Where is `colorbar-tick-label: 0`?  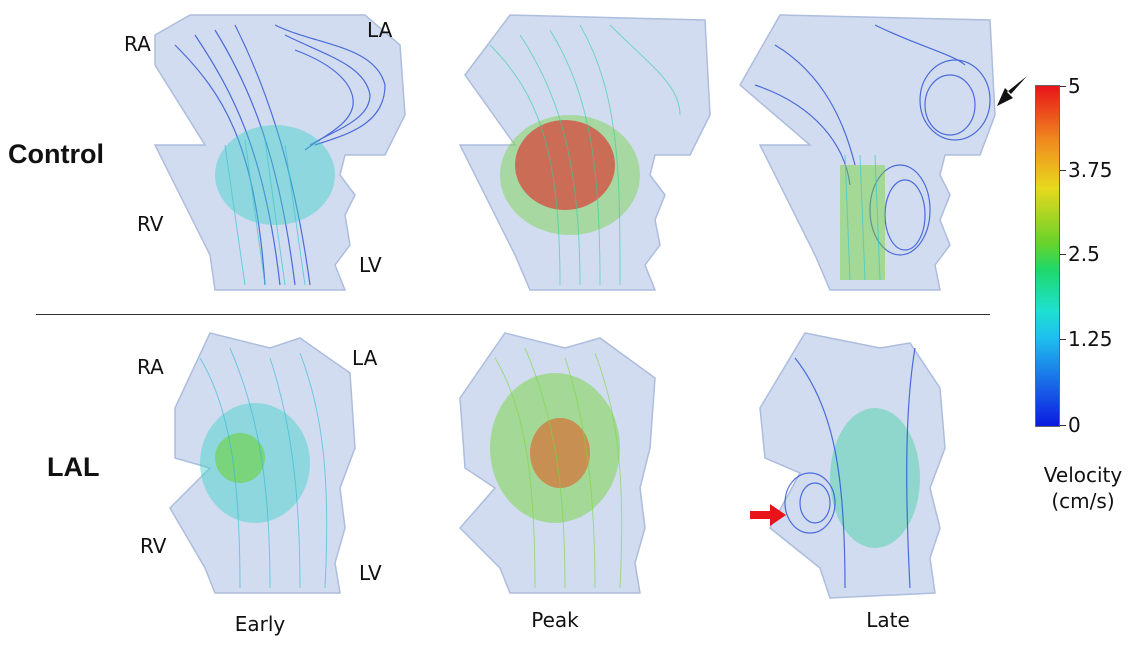
colorbar-tick-label: 0 is located at coordinates (1074, 425).